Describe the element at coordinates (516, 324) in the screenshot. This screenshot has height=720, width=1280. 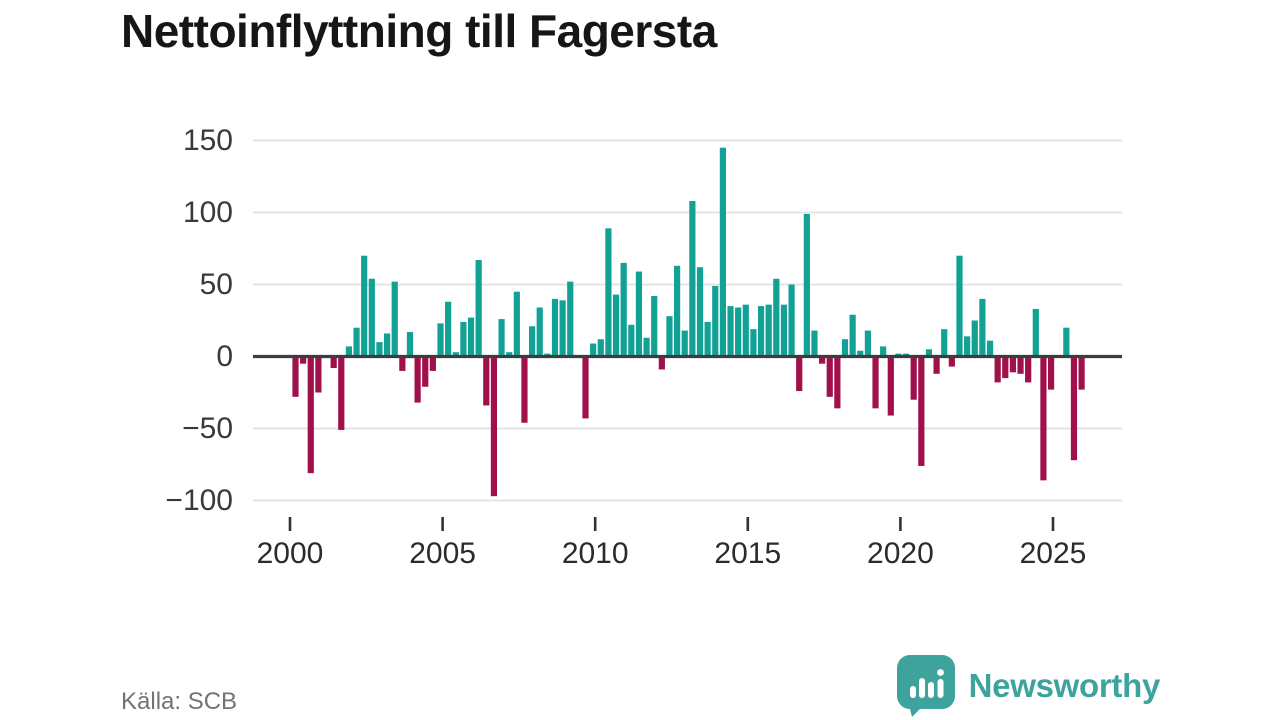
I see `bar-2007-Q2` at that location.